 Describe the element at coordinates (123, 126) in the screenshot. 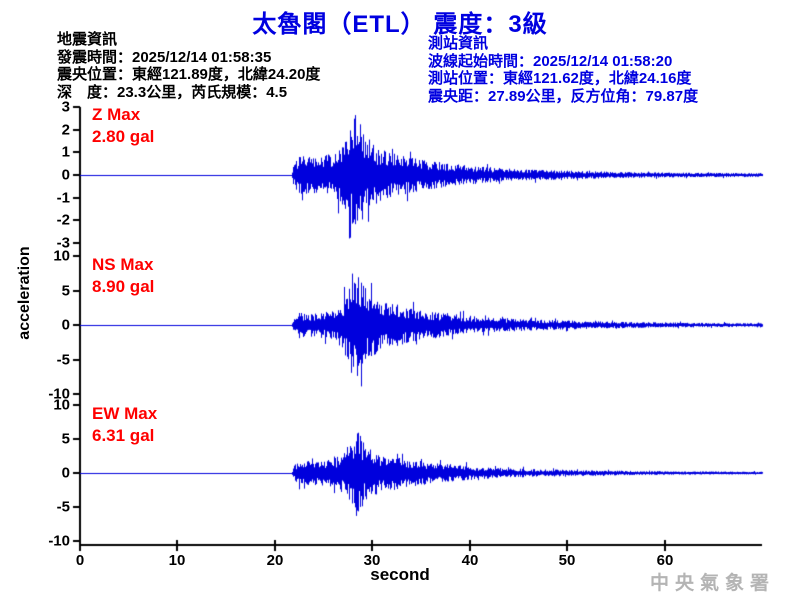

I see `z-max-label: Z Max 2.80 gal` at that location.